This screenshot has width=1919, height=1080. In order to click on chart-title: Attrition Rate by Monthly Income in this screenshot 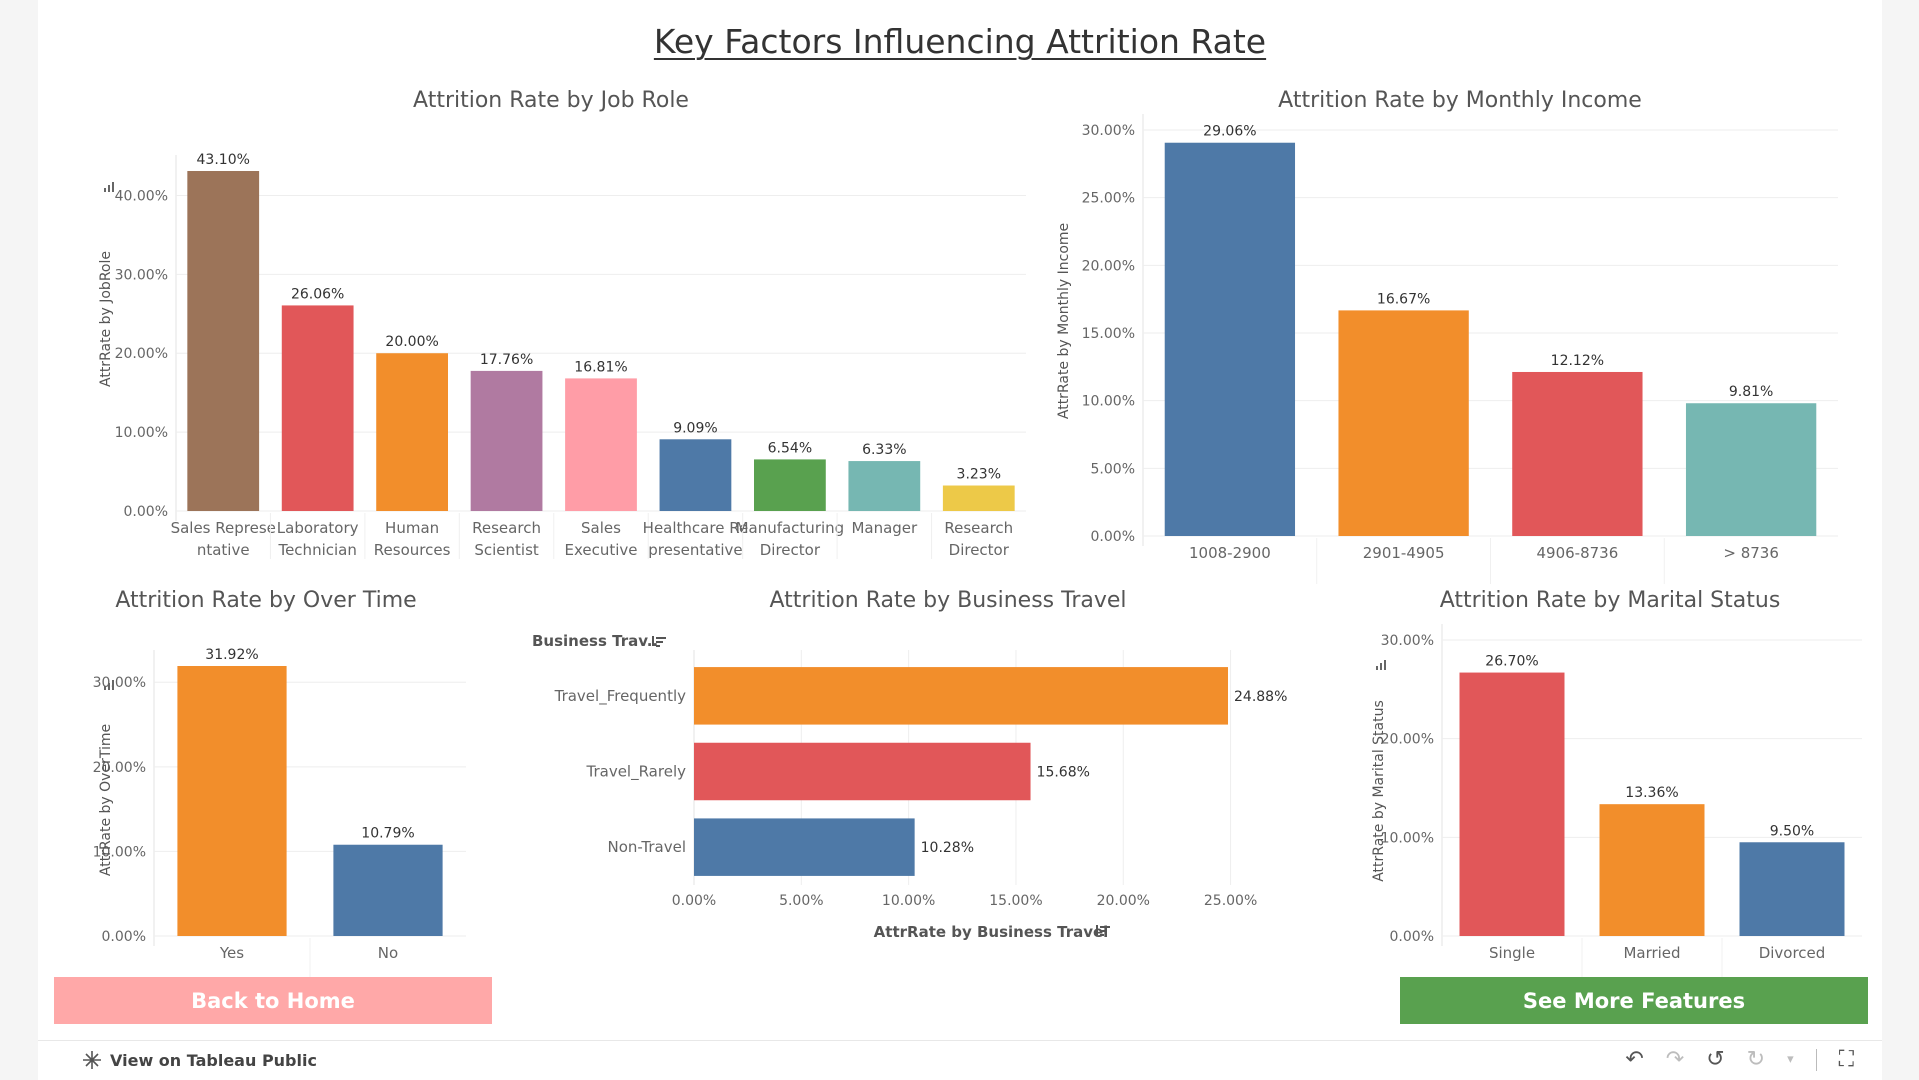, I will do `click(1460, 100)`.